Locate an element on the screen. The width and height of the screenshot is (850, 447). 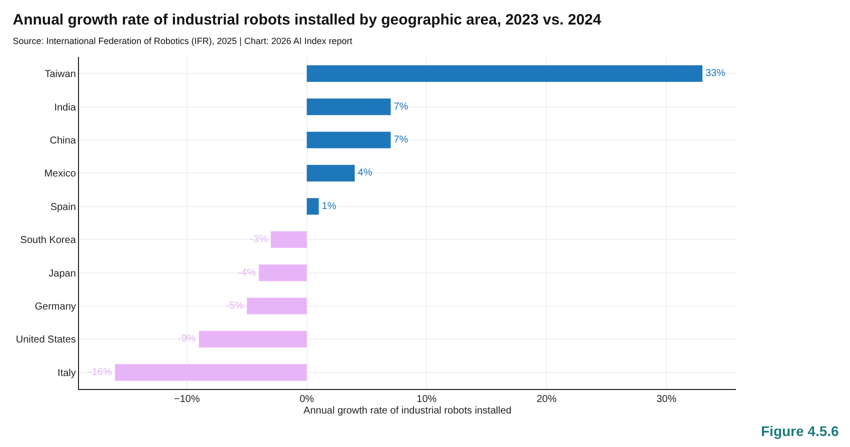
data-label: -4% is located at coordinates (247, 272).